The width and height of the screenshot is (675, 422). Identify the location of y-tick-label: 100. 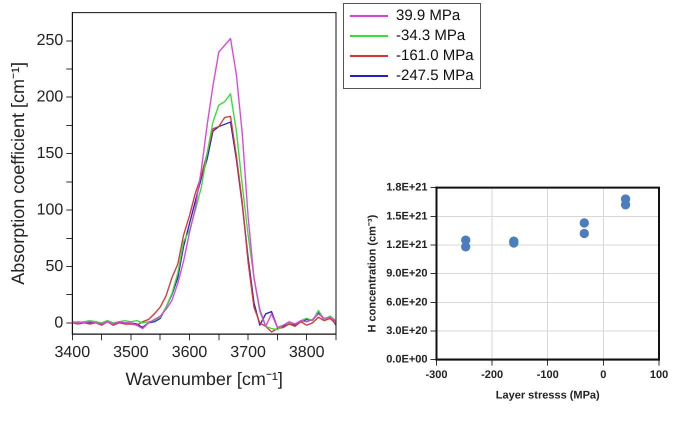
(50, 209).